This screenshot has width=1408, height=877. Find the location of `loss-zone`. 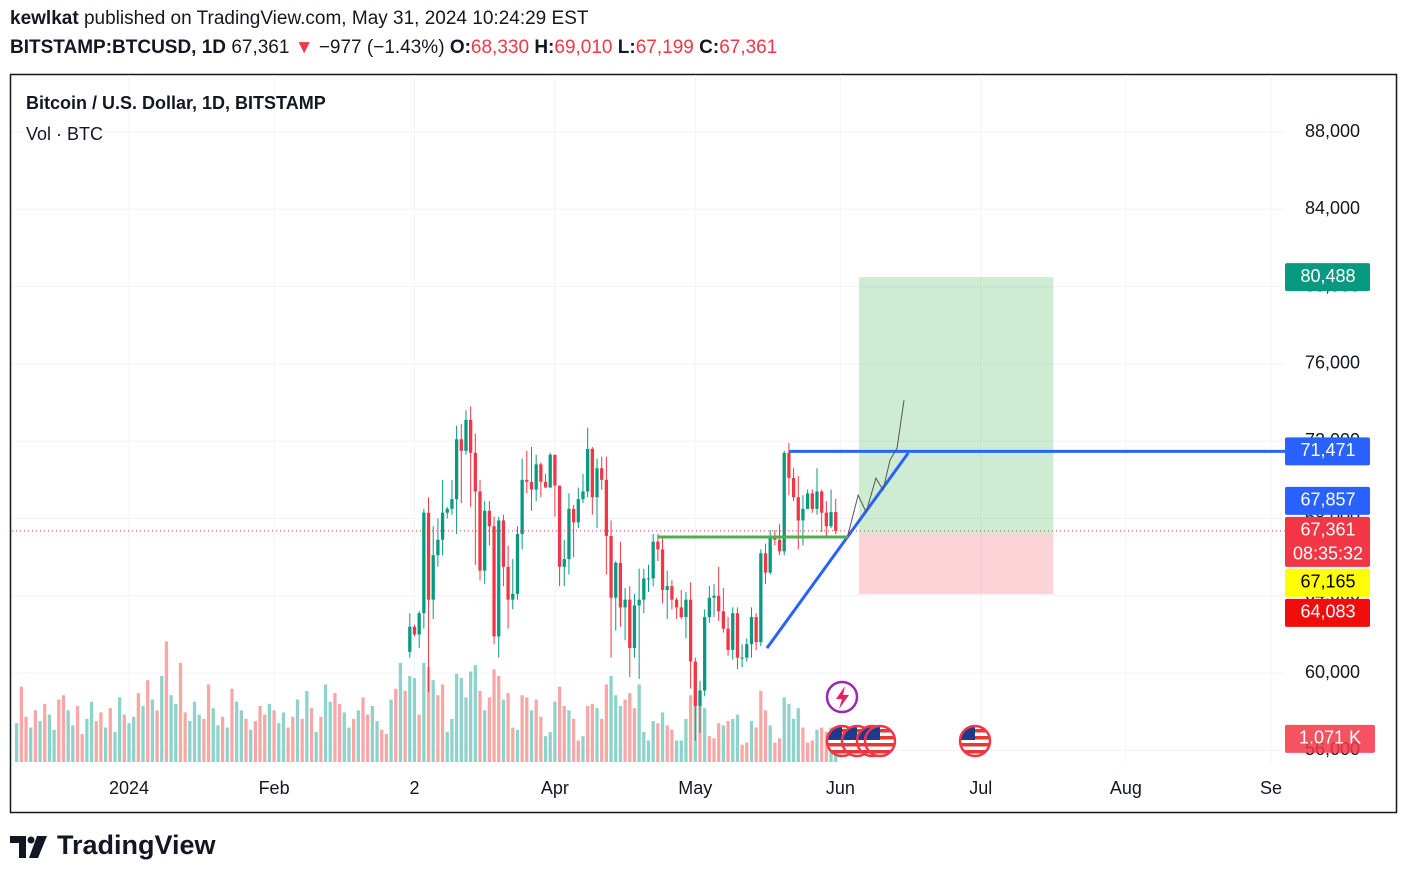

loss-zone is located at coordinates (956, 564).